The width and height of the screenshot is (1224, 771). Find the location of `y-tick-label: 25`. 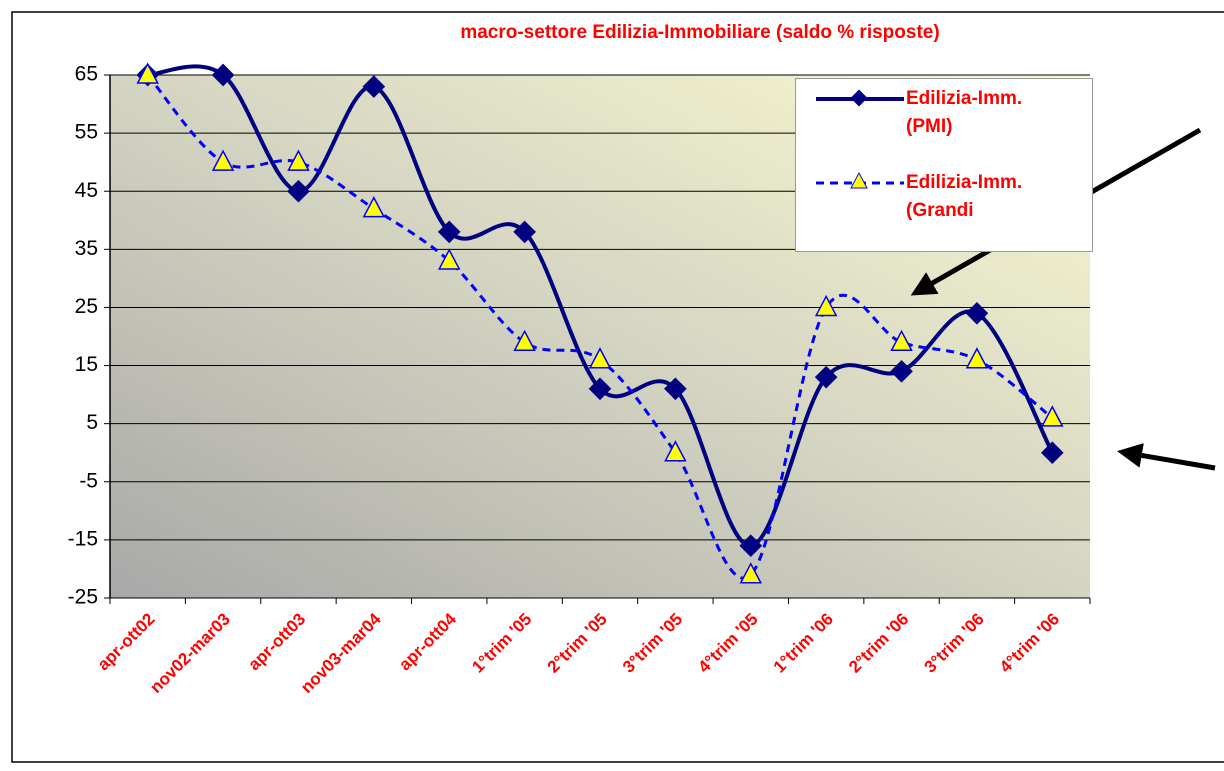

y-tick-label: 25 is located at coordinates (86, 306).